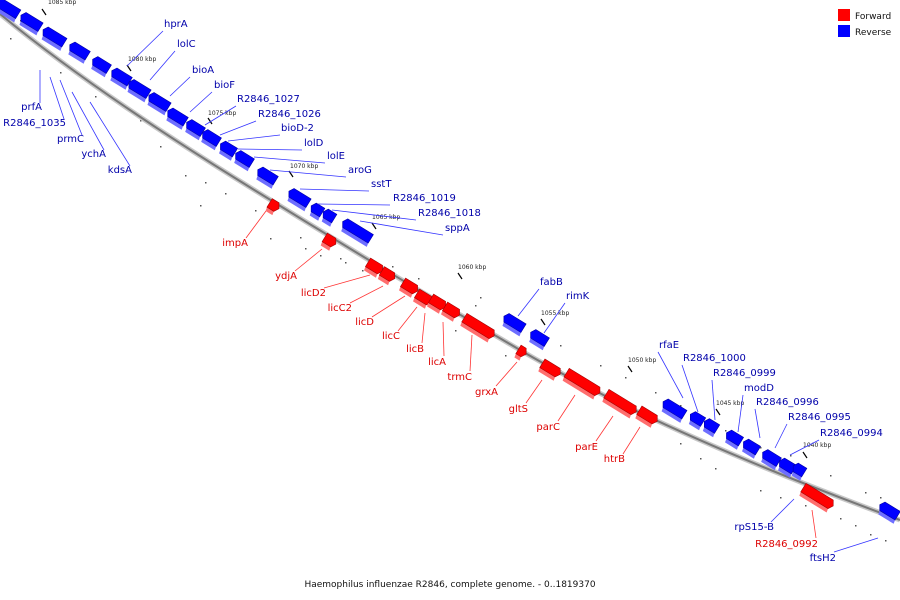  What do you see at coordinates (289, 114) in the screenshot?
I see `gene-label-r2846-1026: R2846_1026` at bounding box center [289, 114].